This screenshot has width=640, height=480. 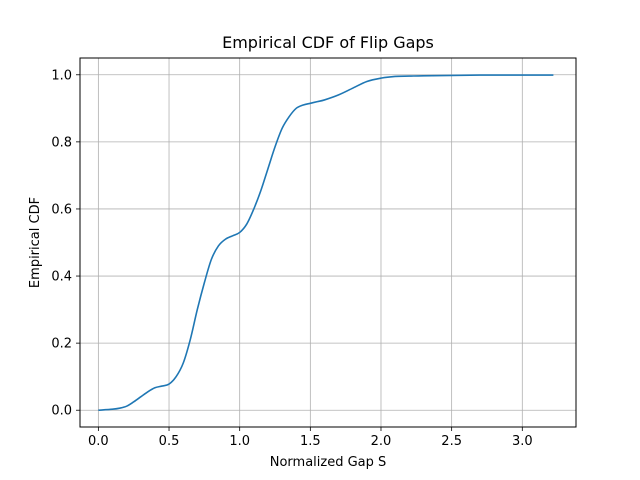 I want to click on y-axis-label: Empirical CDF, so click(x=35, y=242).